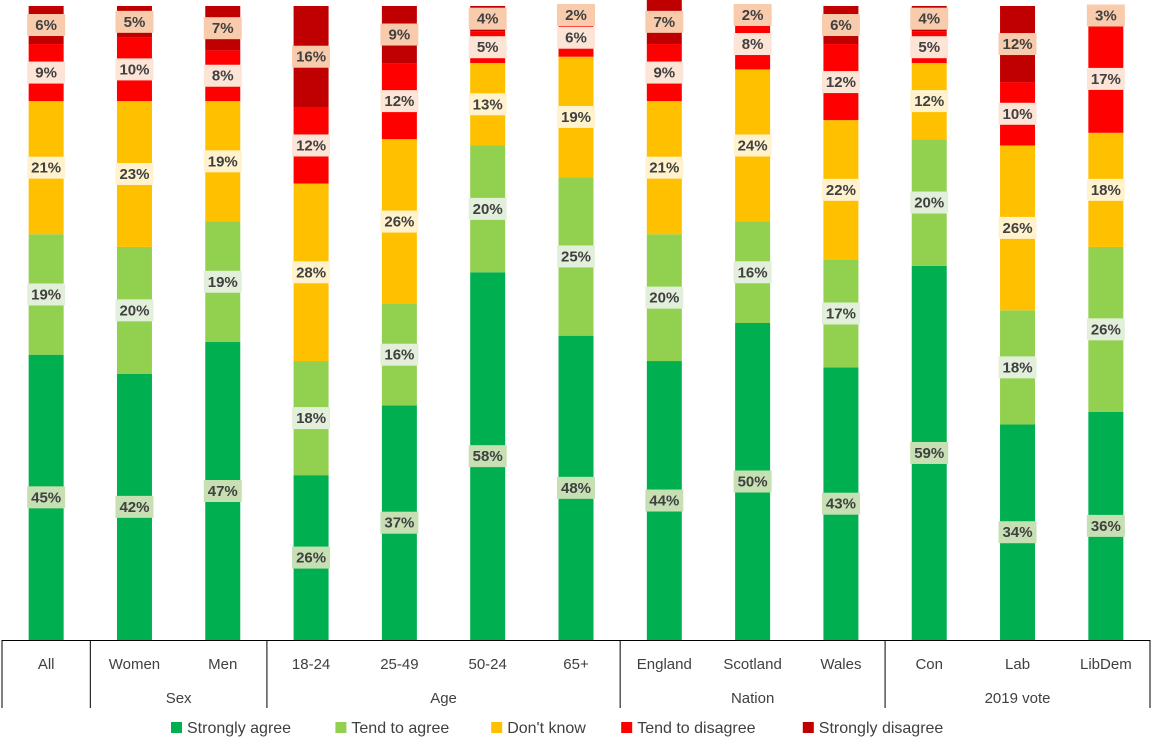 The height and width of the screenshot is (746, 1152). I want to click on data-label-text: 12%, so click(1018, 44).